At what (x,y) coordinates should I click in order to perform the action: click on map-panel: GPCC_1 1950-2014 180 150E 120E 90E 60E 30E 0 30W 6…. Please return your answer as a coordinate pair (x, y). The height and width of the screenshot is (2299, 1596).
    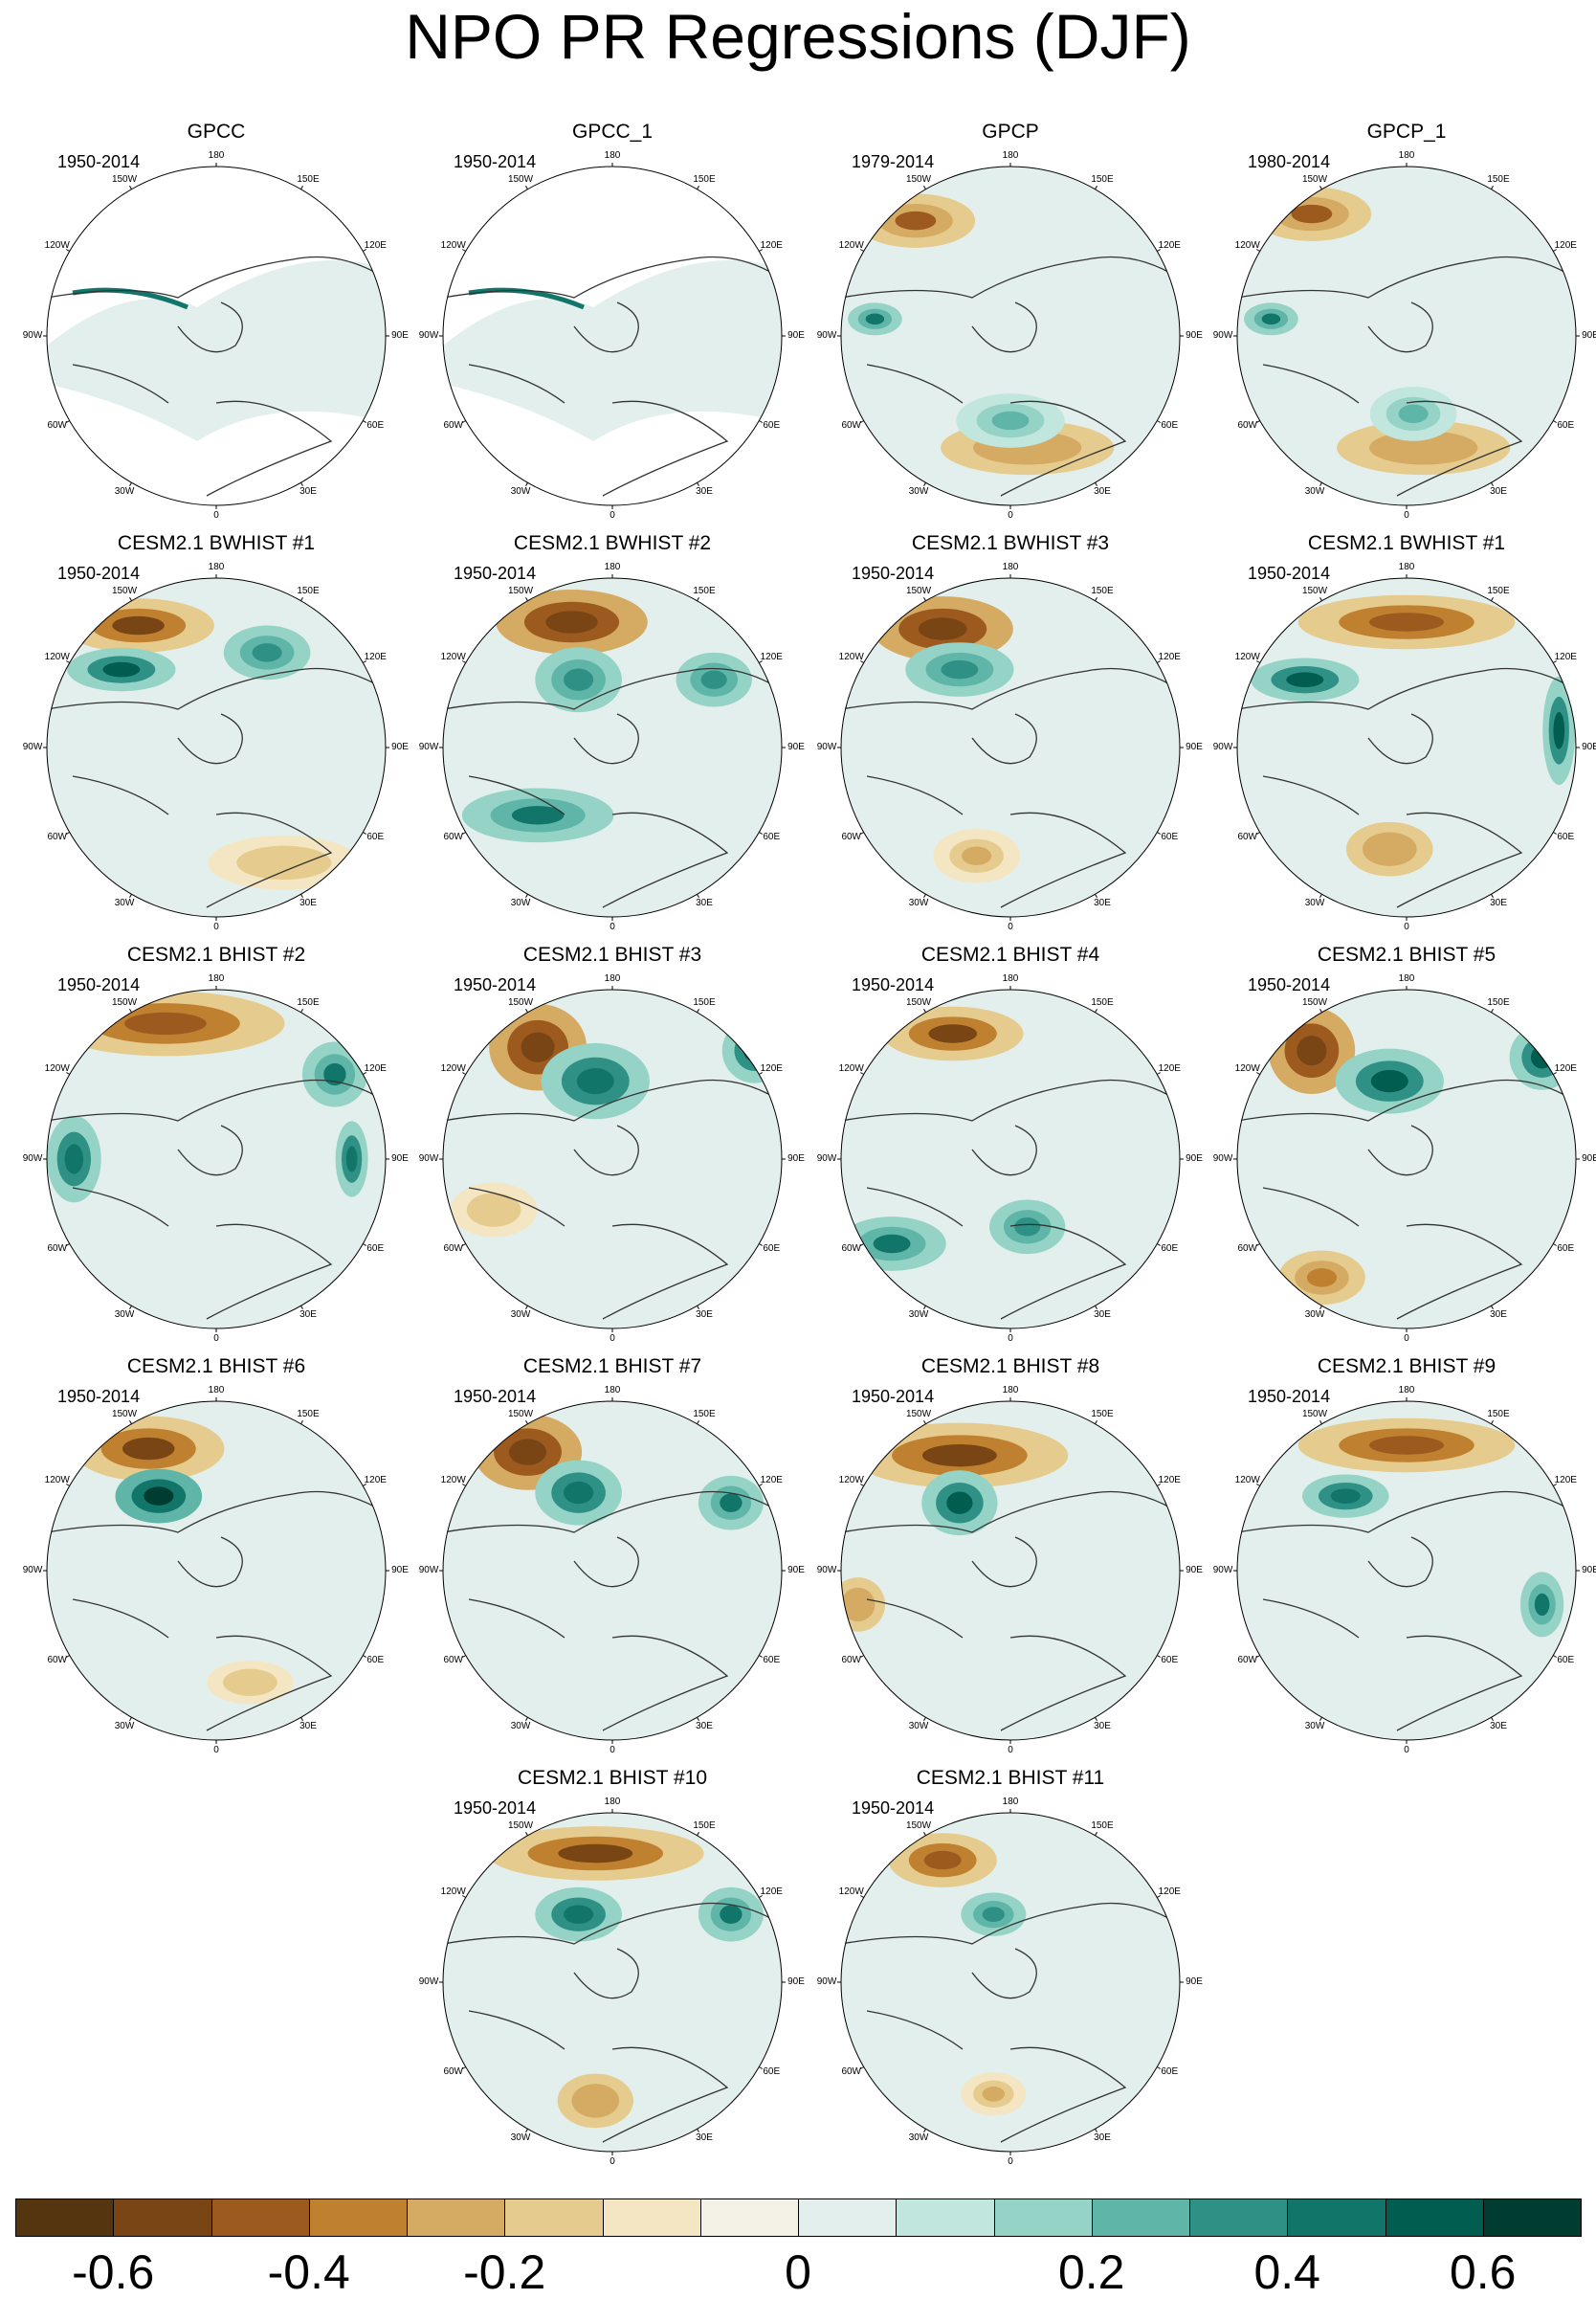
    Looking at the image, I should click on (612, 322).